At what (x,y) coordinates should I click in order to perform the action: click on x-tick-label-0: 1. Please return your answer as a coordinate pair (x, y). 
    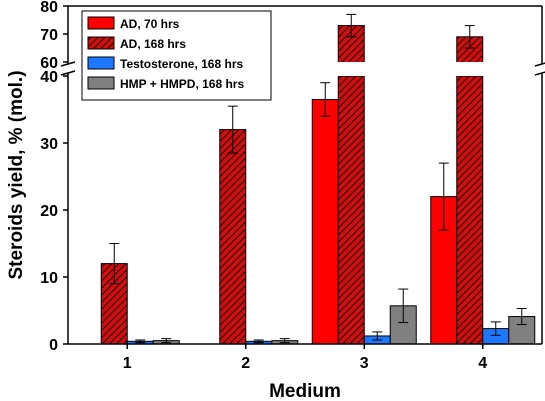
    Looking at the image, I should click on (127, 363).